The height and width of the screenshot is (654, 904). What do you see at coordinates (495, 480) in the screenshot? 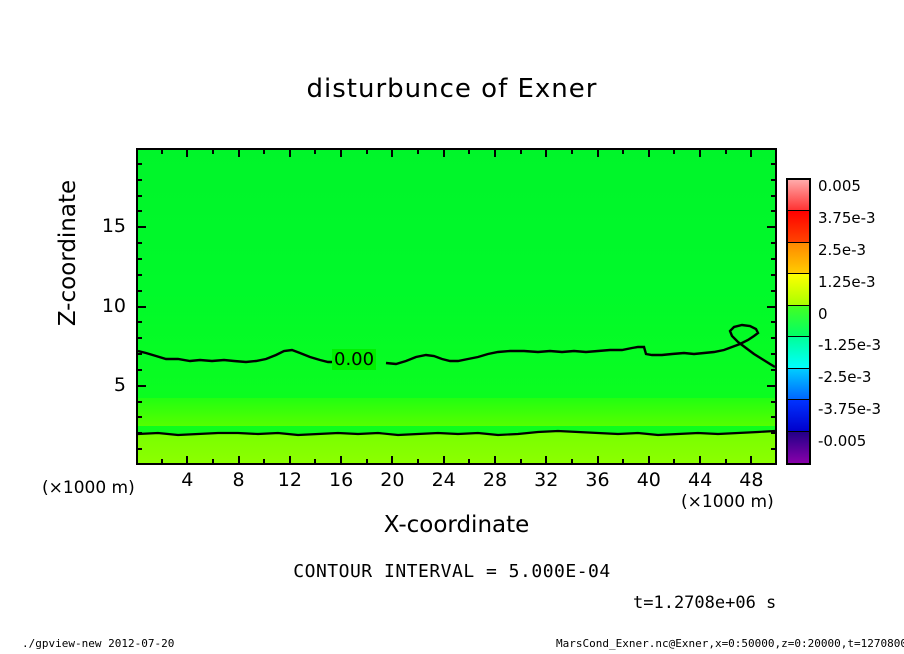
I see `x-tick-label-28: 28` at bounding box center [495, 480].